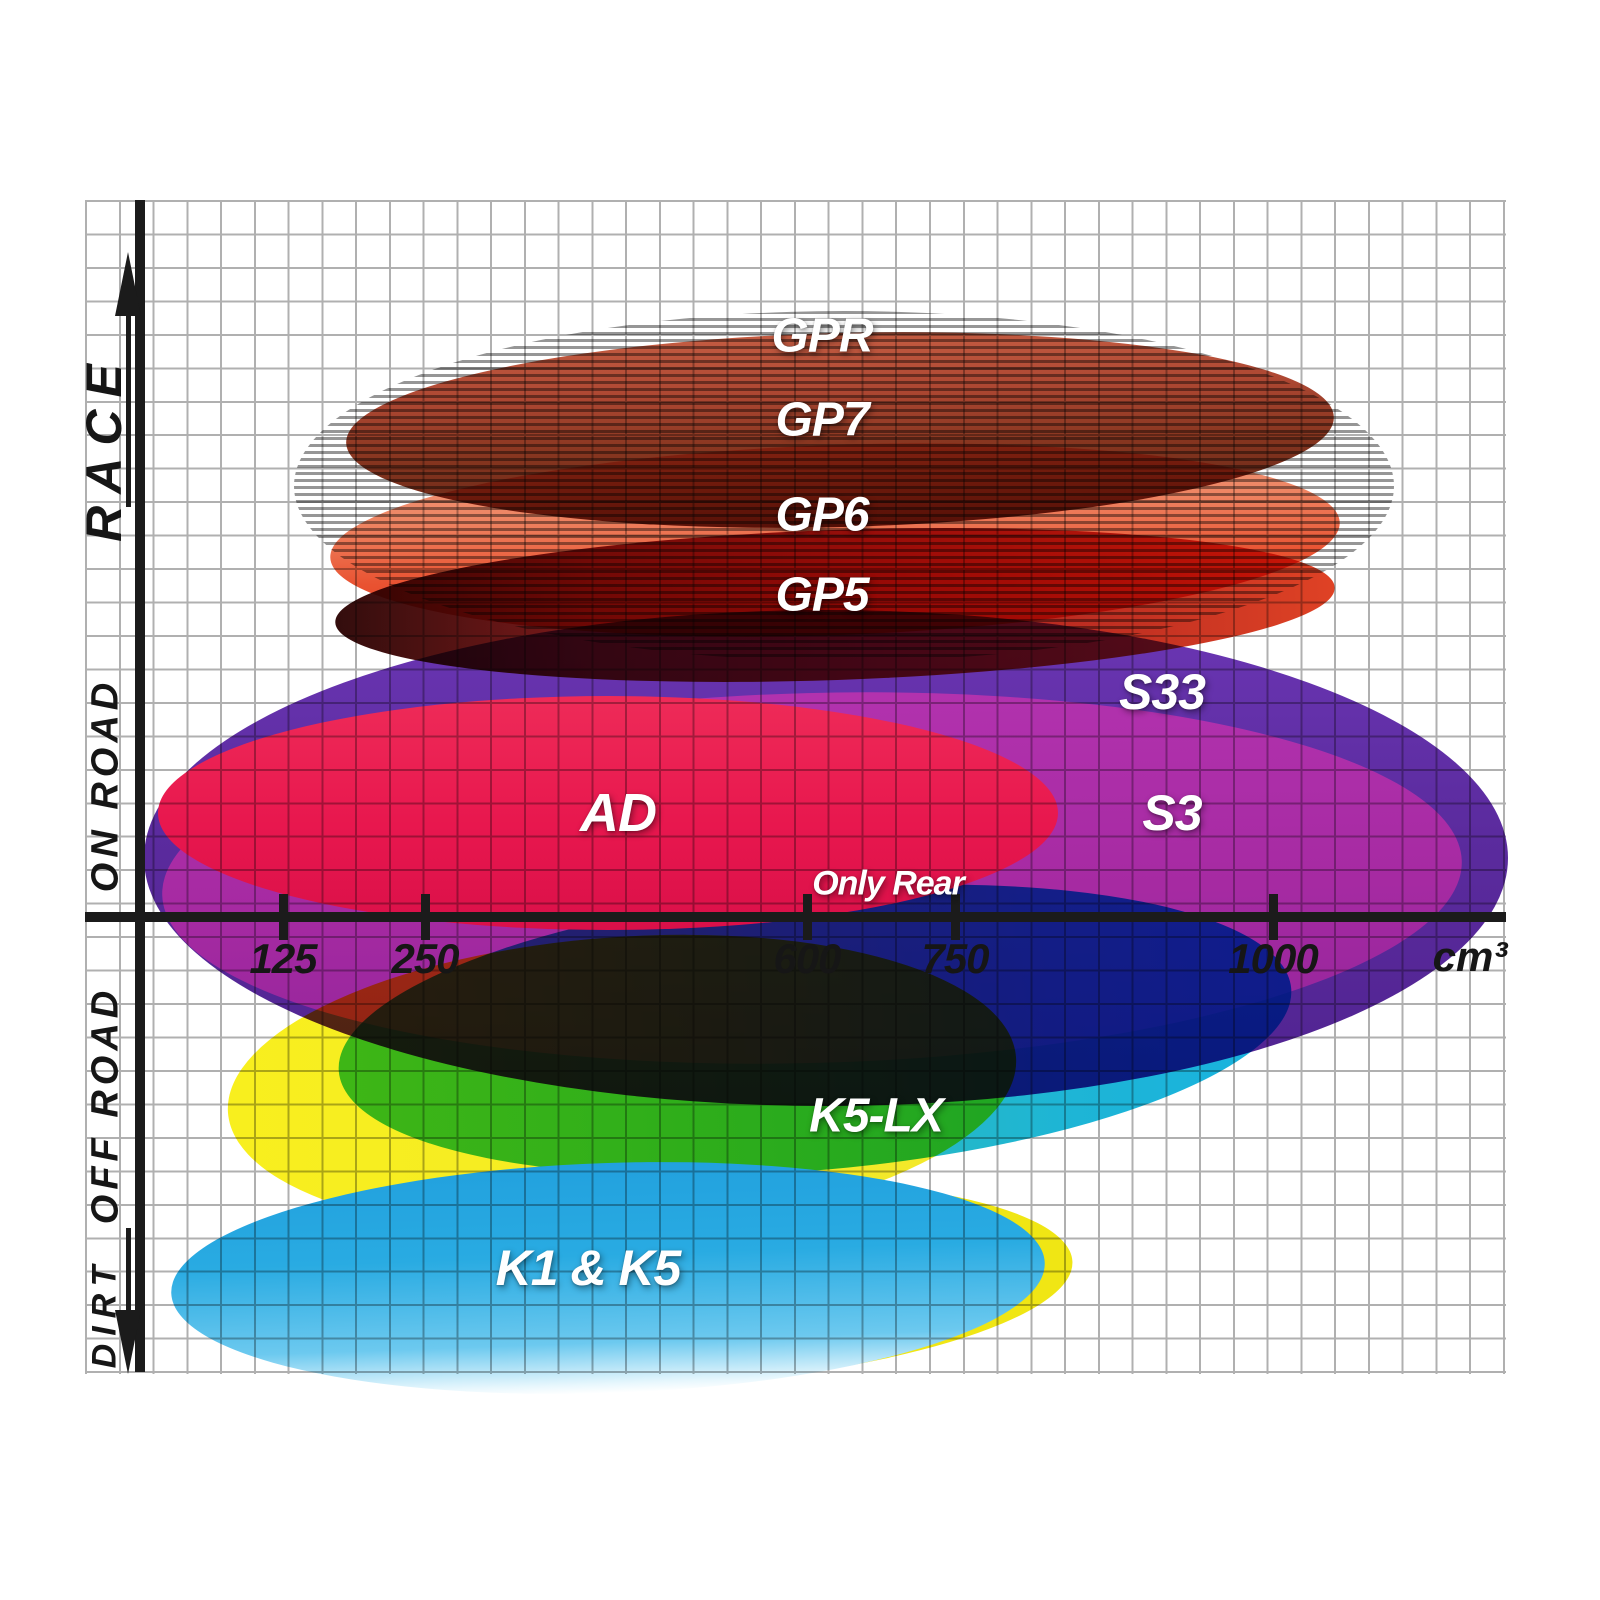 The image size is (1600, 1600). I want to click on x-tick-label-250: 250, so click(425, 958).